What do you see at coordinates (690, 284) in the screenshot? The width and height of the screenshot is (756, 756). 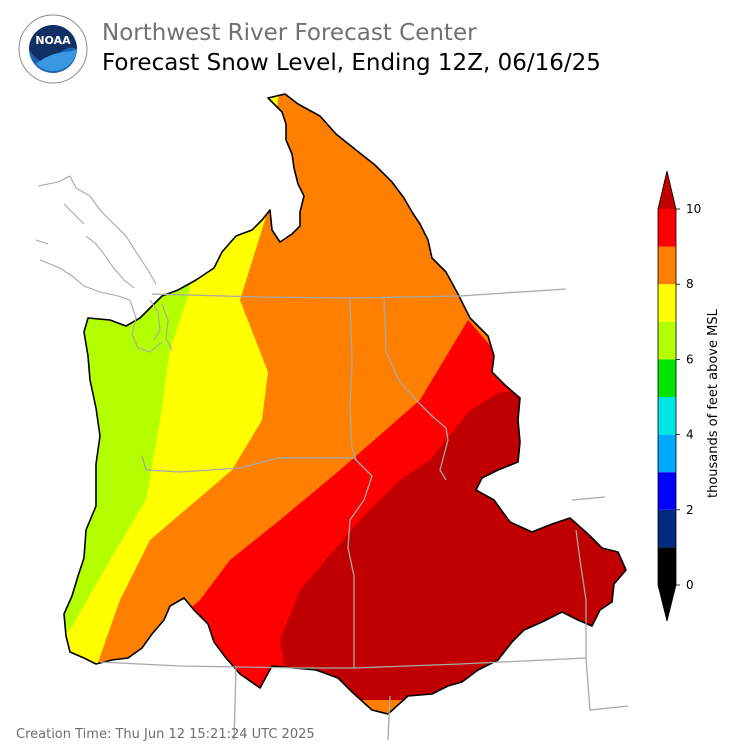 I see `colorbar-tick-label: 8` at bounding box center [690, 284].